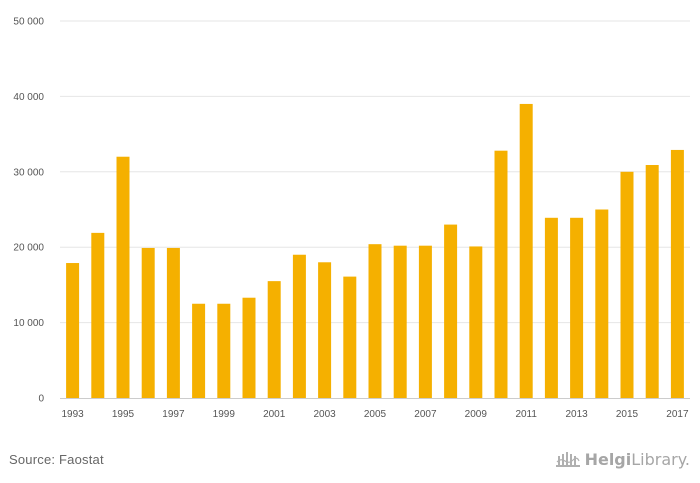  I want to click on y-tick-label: 10 000, so click(28, 323).